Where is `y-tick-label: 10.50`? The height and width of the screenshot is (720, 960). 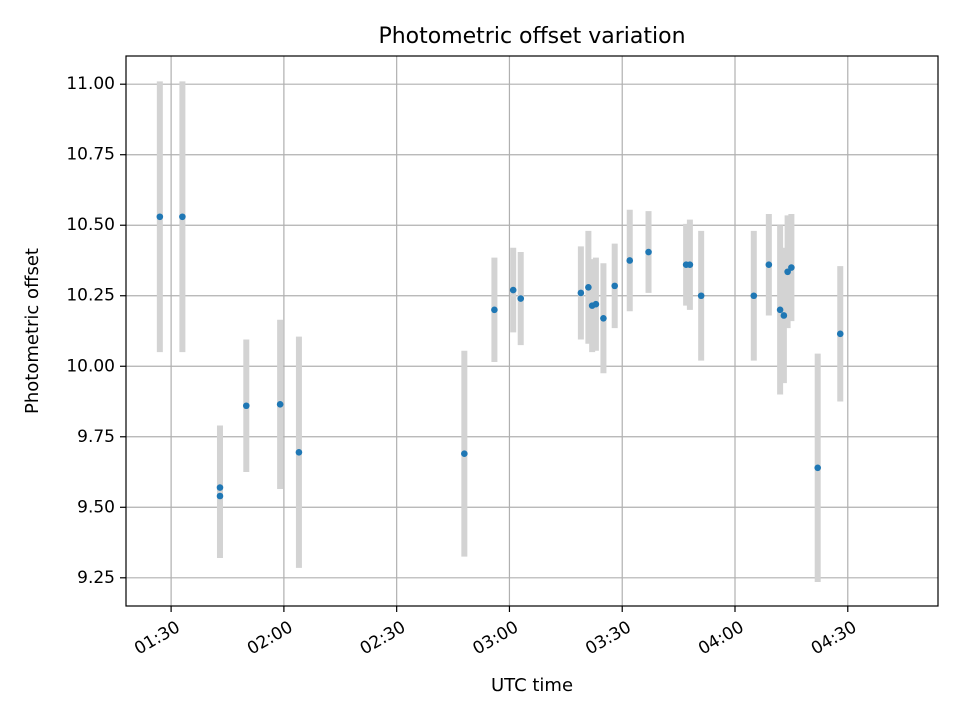 y-tick-label: 10.50 is located at coordinates (90, 225).